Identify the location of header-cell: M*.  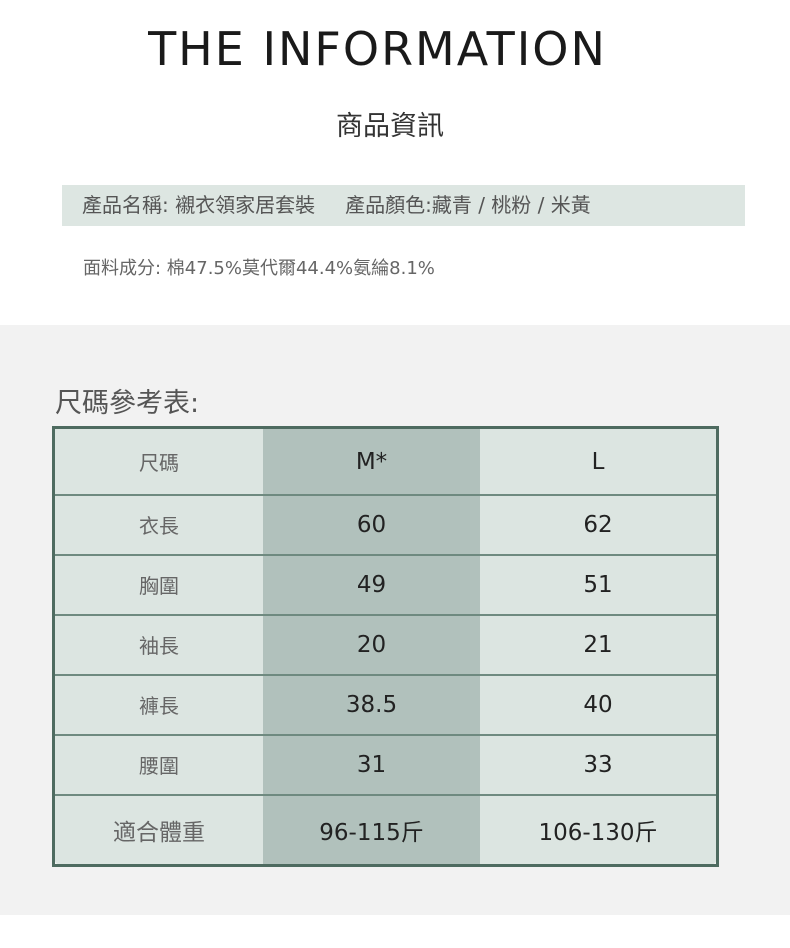
(371, 461).